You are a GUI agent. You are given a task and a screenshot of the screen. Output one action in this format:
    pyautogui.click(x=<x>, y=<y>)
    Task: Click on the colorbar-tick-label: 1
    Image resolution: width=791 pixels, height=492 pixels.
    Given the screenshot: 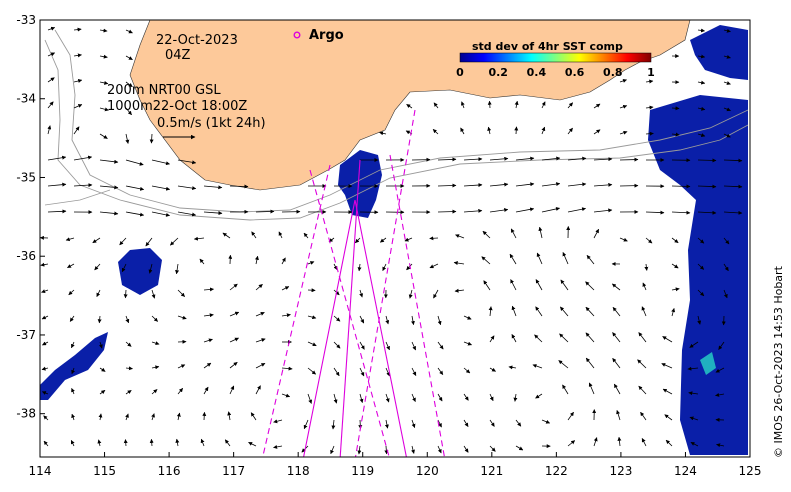 What is the action you would take?
    pyautogui.click(x=651, y=72)
    